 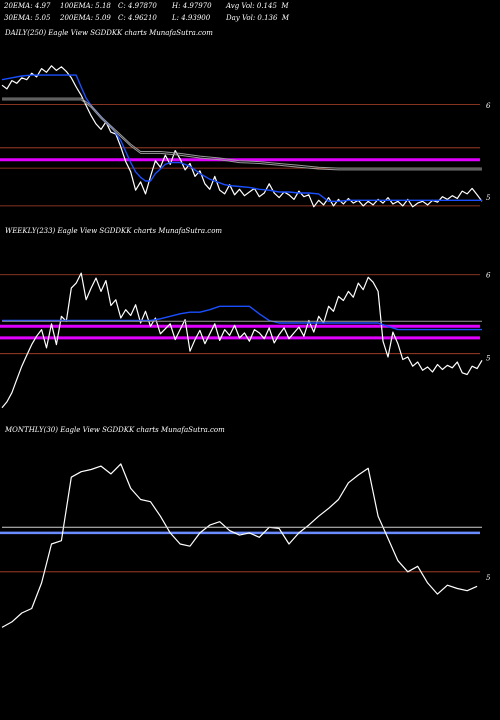 What do you see at coordinates (191, 18) in the screenshot?
I see `header-low: L: 4.93900` at bounding box center [191, 18].